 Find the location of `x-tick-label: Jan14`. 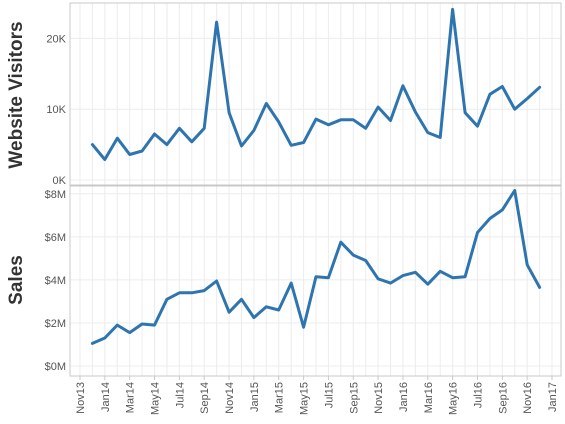

x-tick-label: Jan14 is located at coordinates (106, 397).